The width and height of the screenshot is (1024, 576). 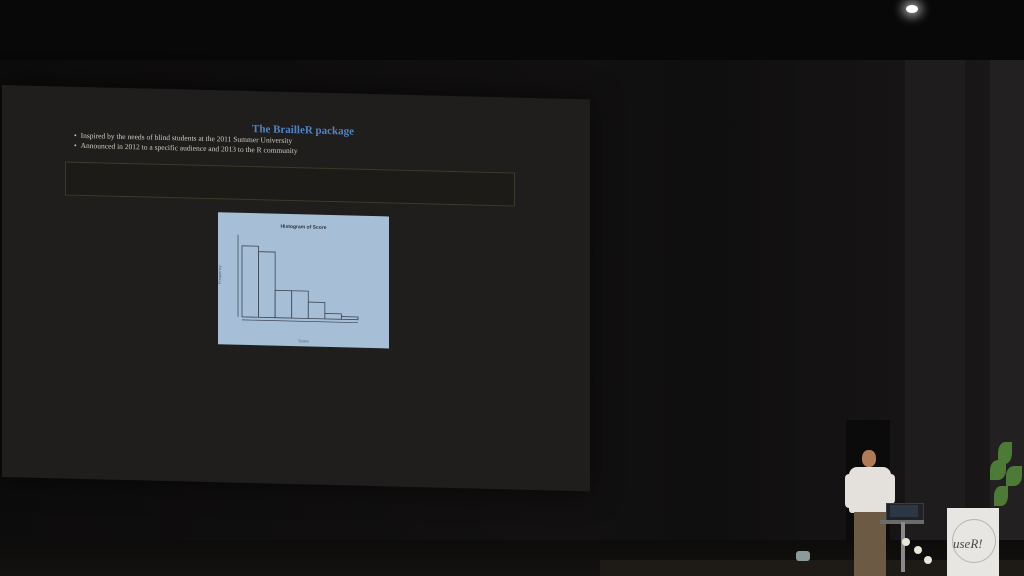 What do you see at coordinates (904, 511) in the screenshot?
I see `laptop-screen` at bounding box center [904, 511].